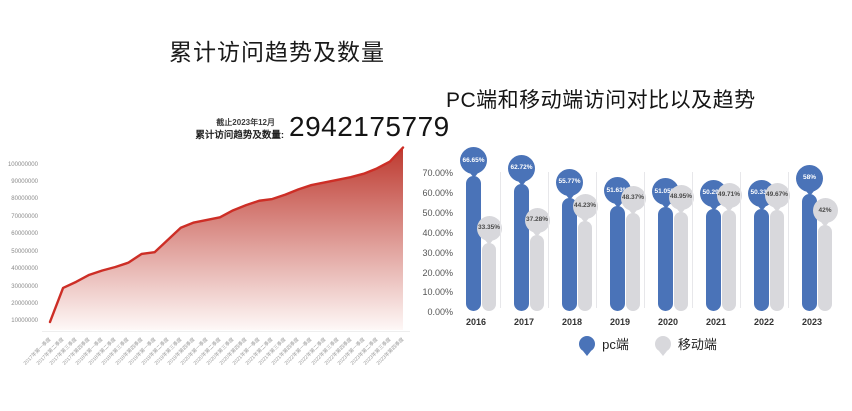  Describe the element at coordinates (22, 164) in the screenshot. I see `y-tick-label: 100000000` at that location.